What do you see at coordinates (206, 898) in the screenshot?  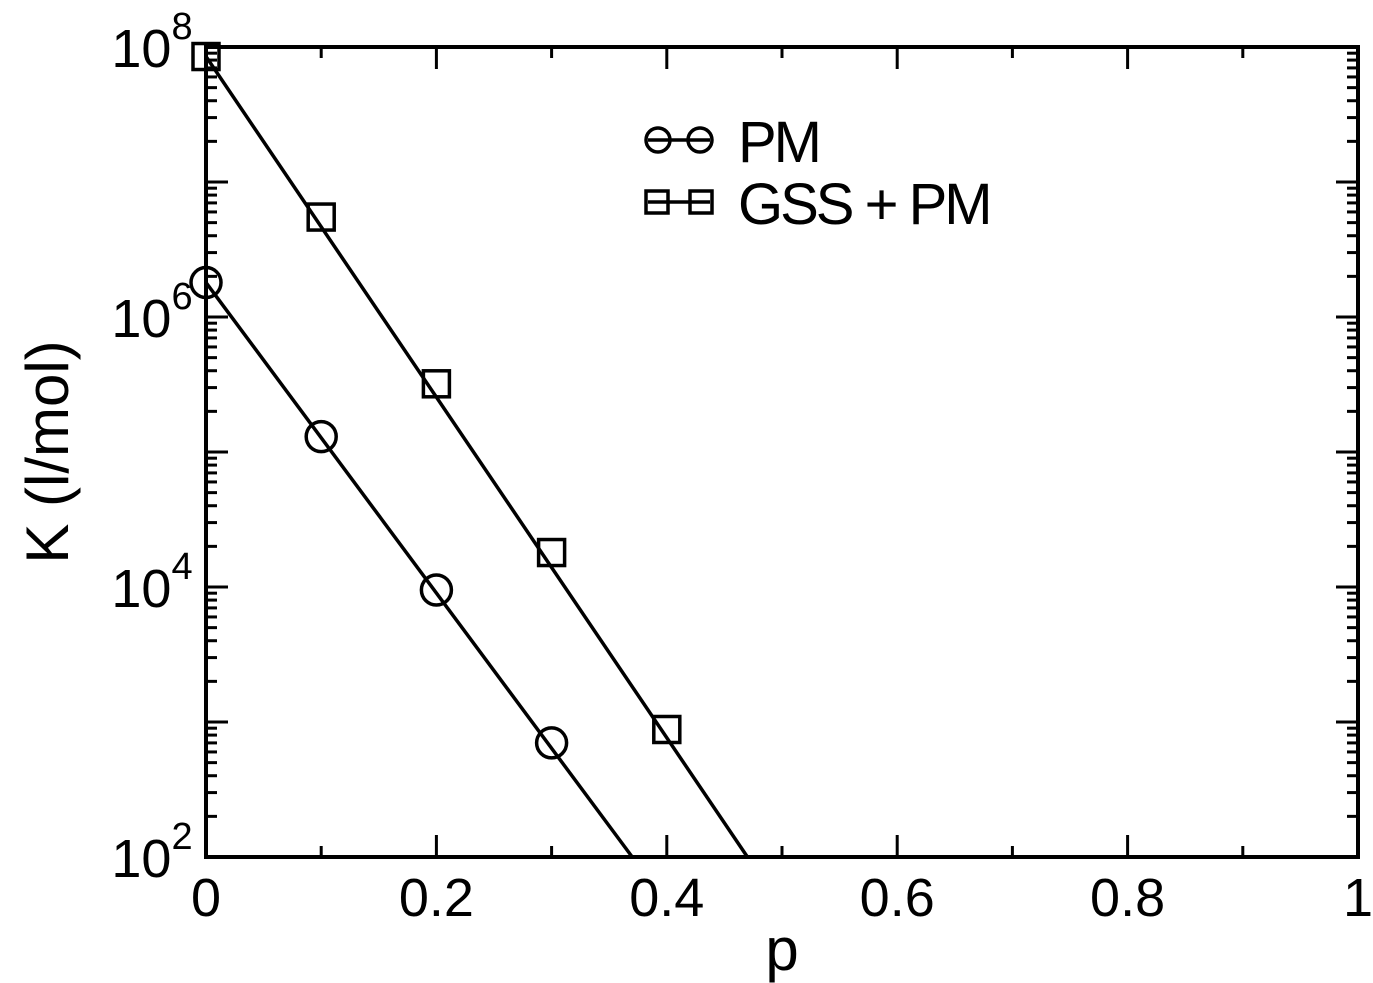 I see `x-tick-label: 0` at bounding box center [206, 898].